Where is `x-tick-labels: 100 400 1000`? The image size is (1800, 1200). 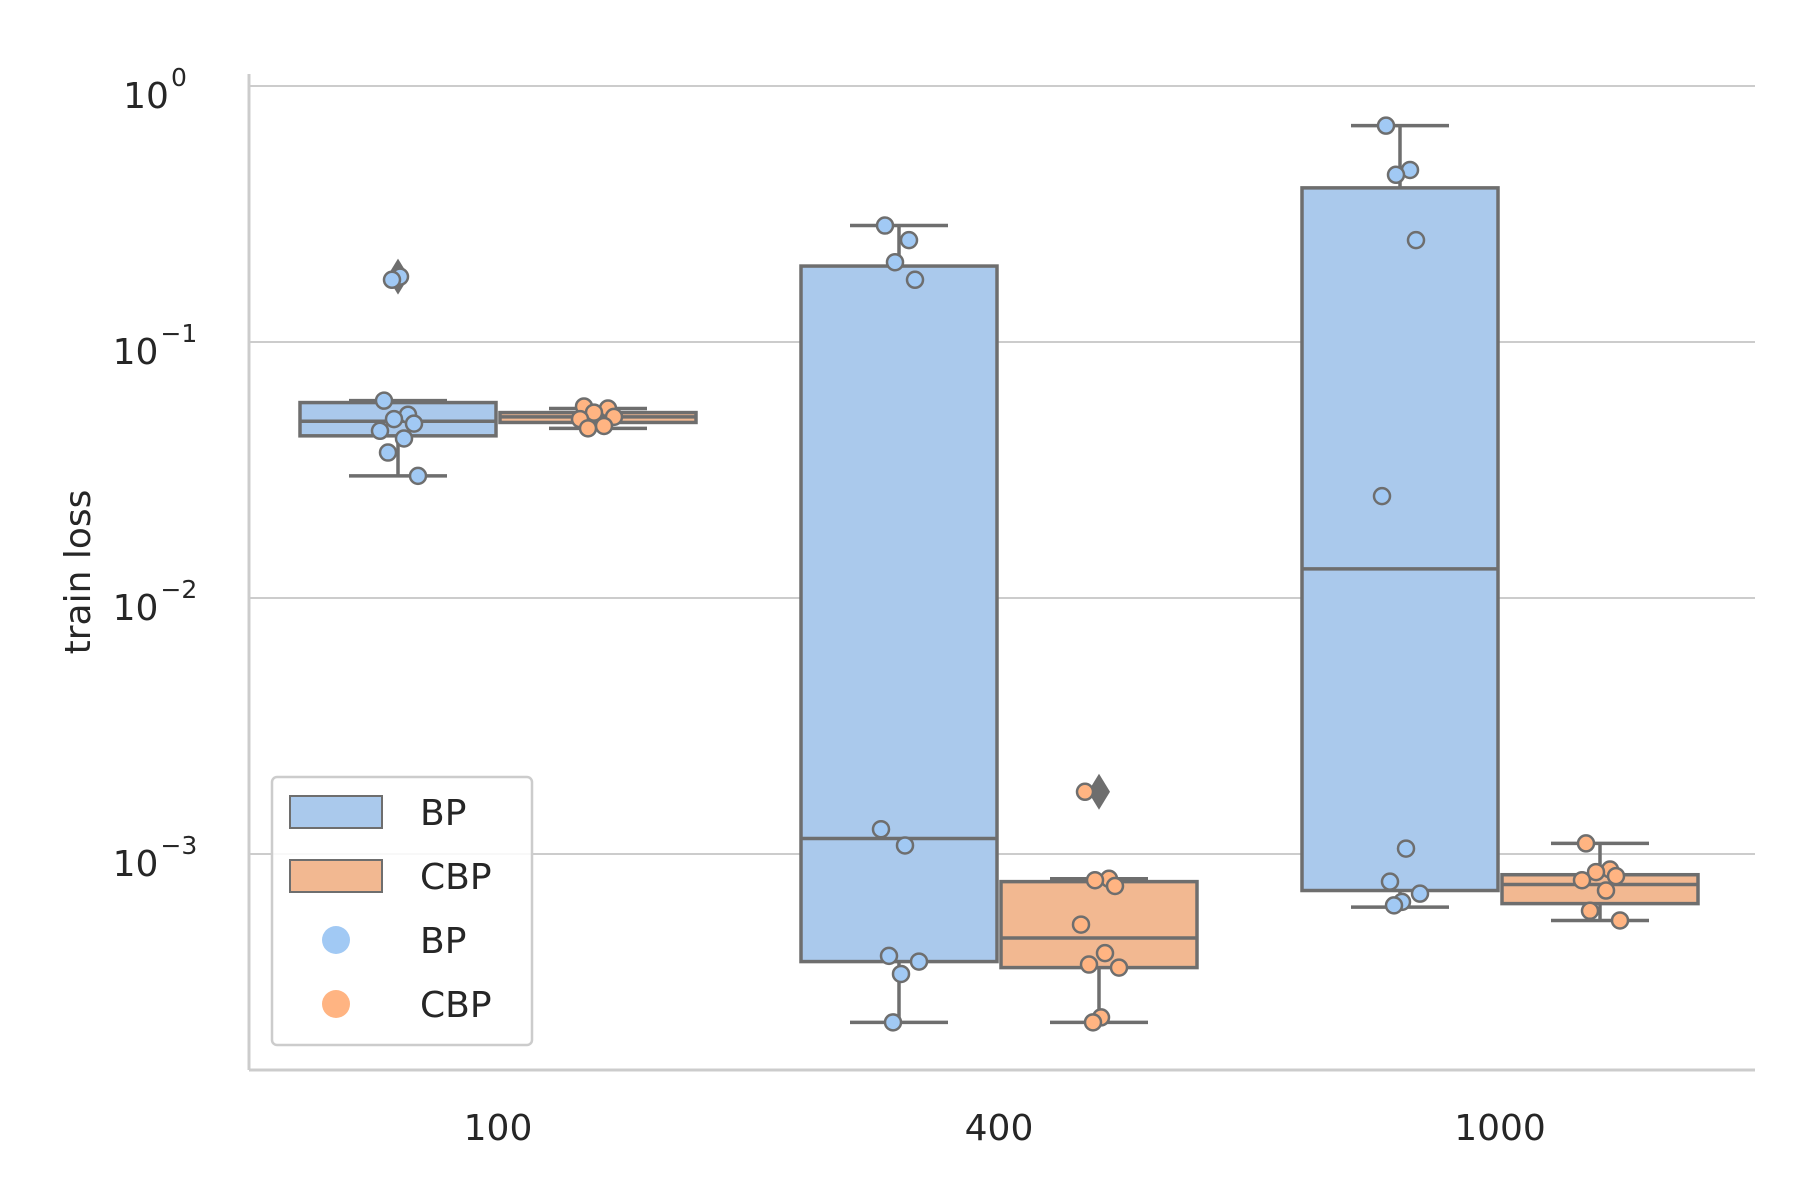 x-tick-labels: 100 400 1000 is located at coordinates (1005, 1128).